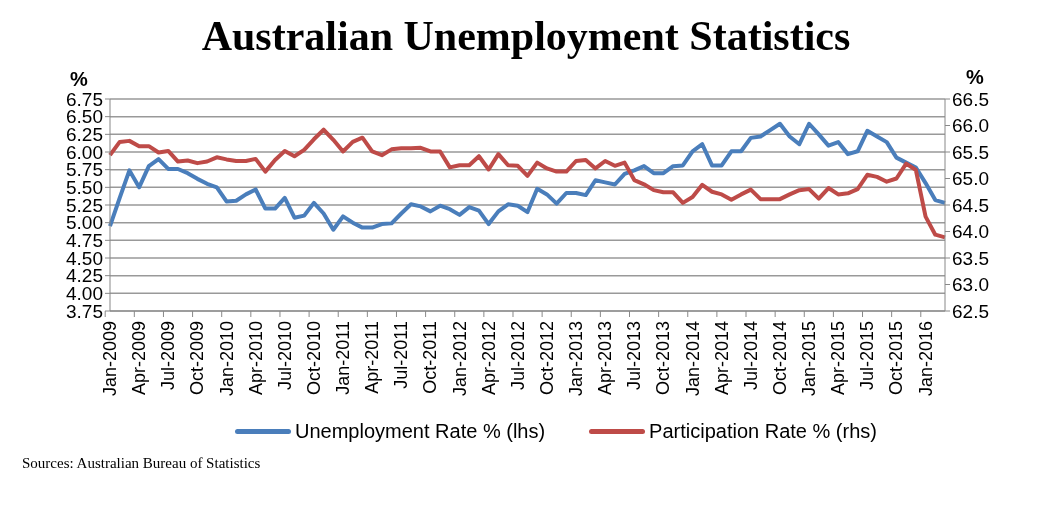 This screenshot has width=1052, height=506. What do you see at coordinates (255, 358) in the screenshot?
I see `x-tick-label: Apr-2010` at bounding box center [255, 358].